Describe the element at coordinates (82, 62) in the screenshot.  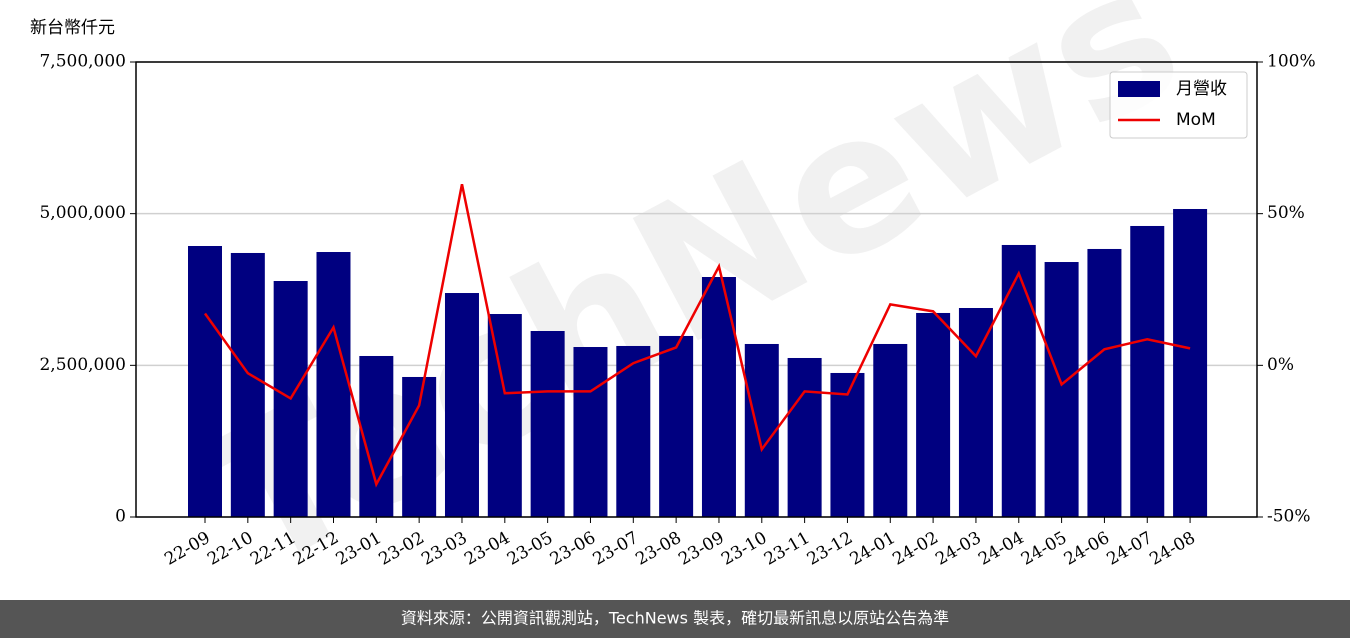
I see `y-tick-label: 7,500,000` at that location.